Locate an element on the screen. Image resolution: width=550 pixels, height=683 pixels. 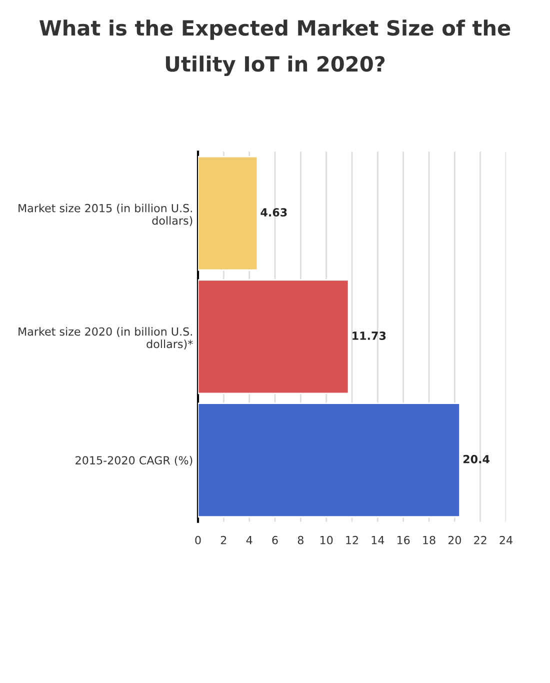
x-tick-label: 12 is located at coordinates (352, 540).